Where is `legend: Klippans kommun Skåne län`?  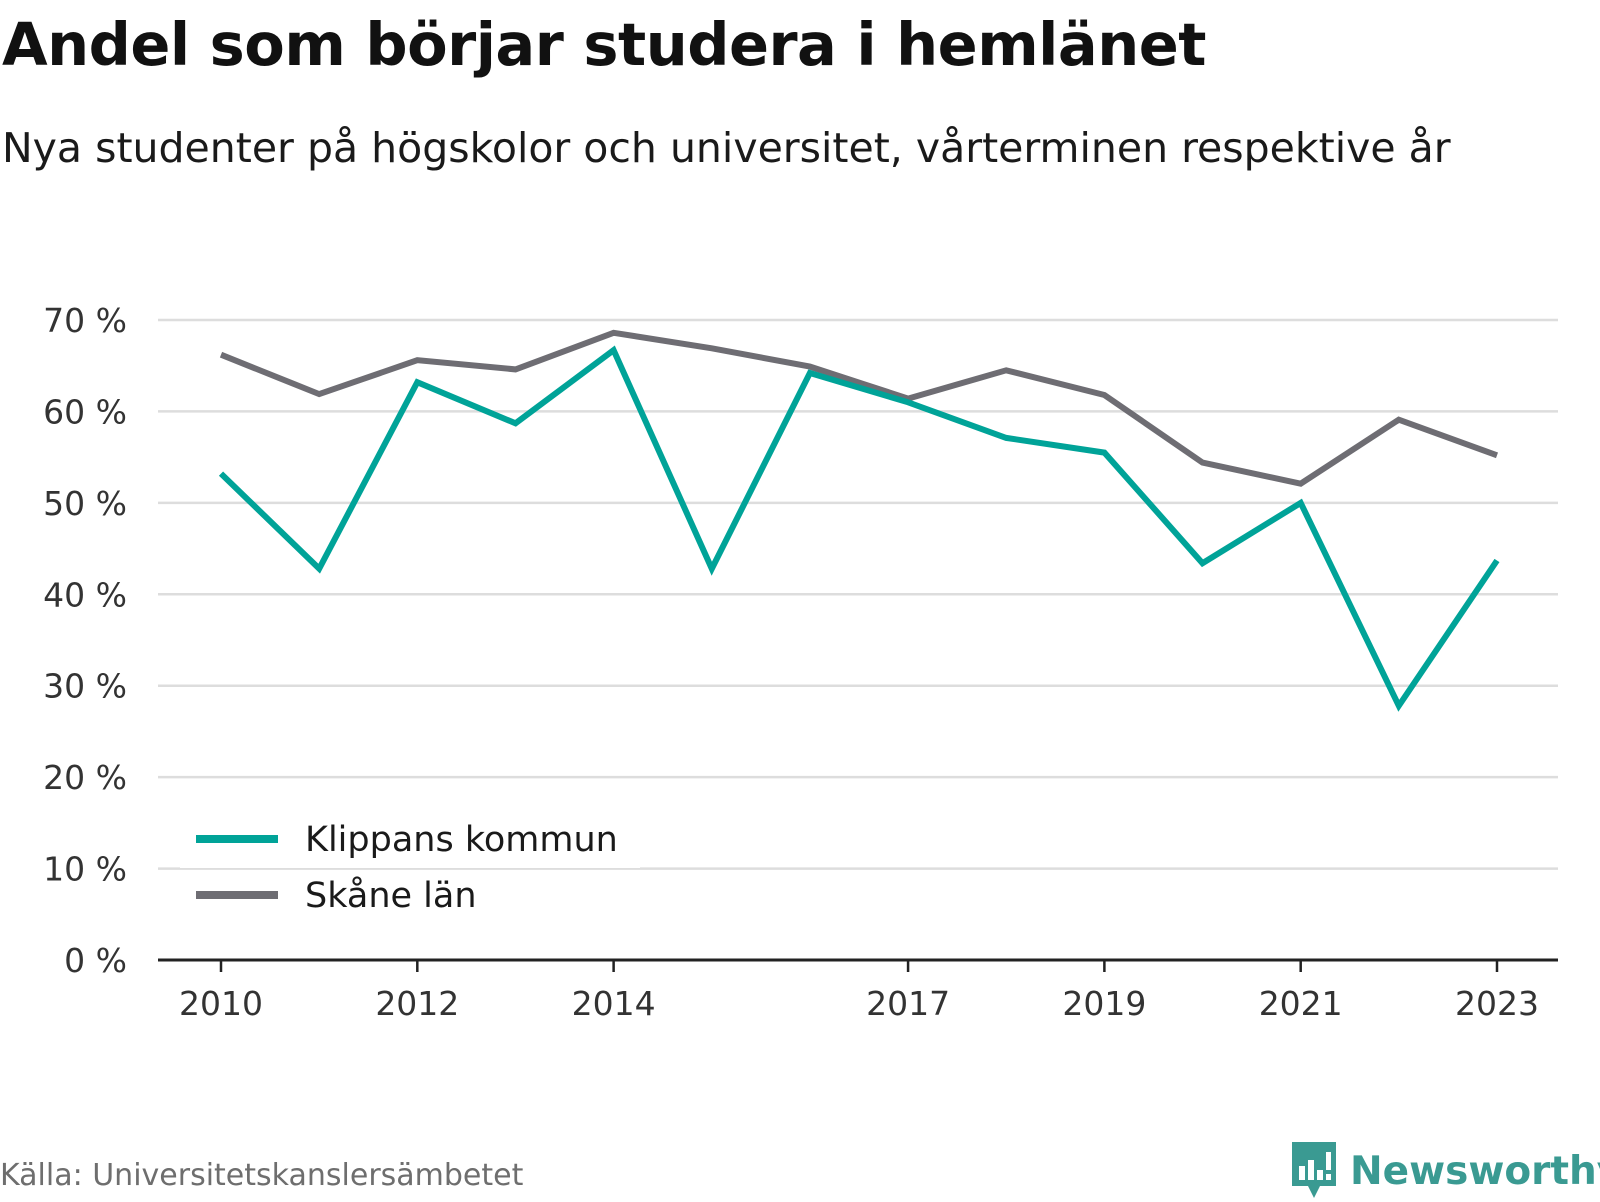
legend: Klippans kommun Skåne län is located at coordinates (410, 862).